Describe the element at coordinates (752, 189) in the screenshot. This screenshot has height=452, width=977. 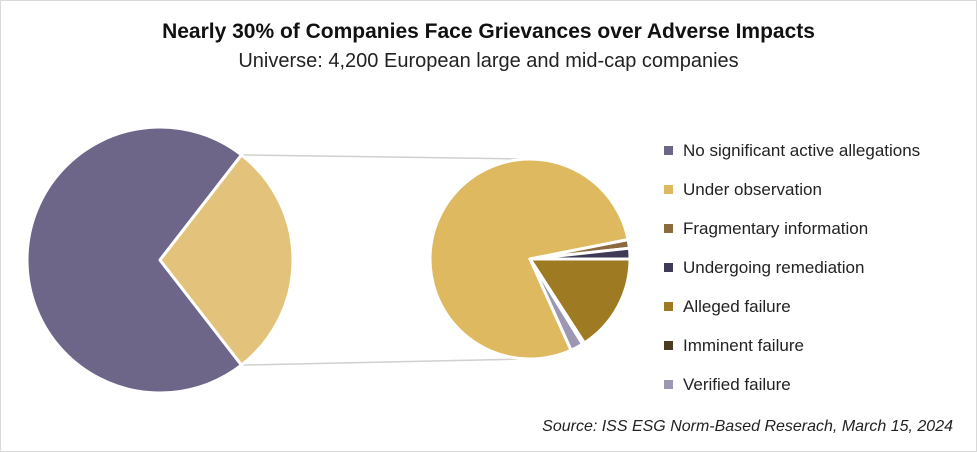
I see `legend-label: Under observation` at that location.